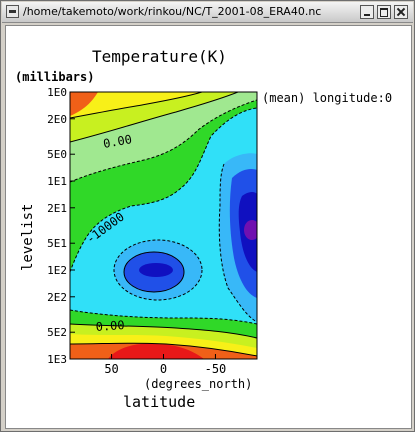 The width and height of the screenshot is (415, 432). I want to click on close-button, so click(401, 12).